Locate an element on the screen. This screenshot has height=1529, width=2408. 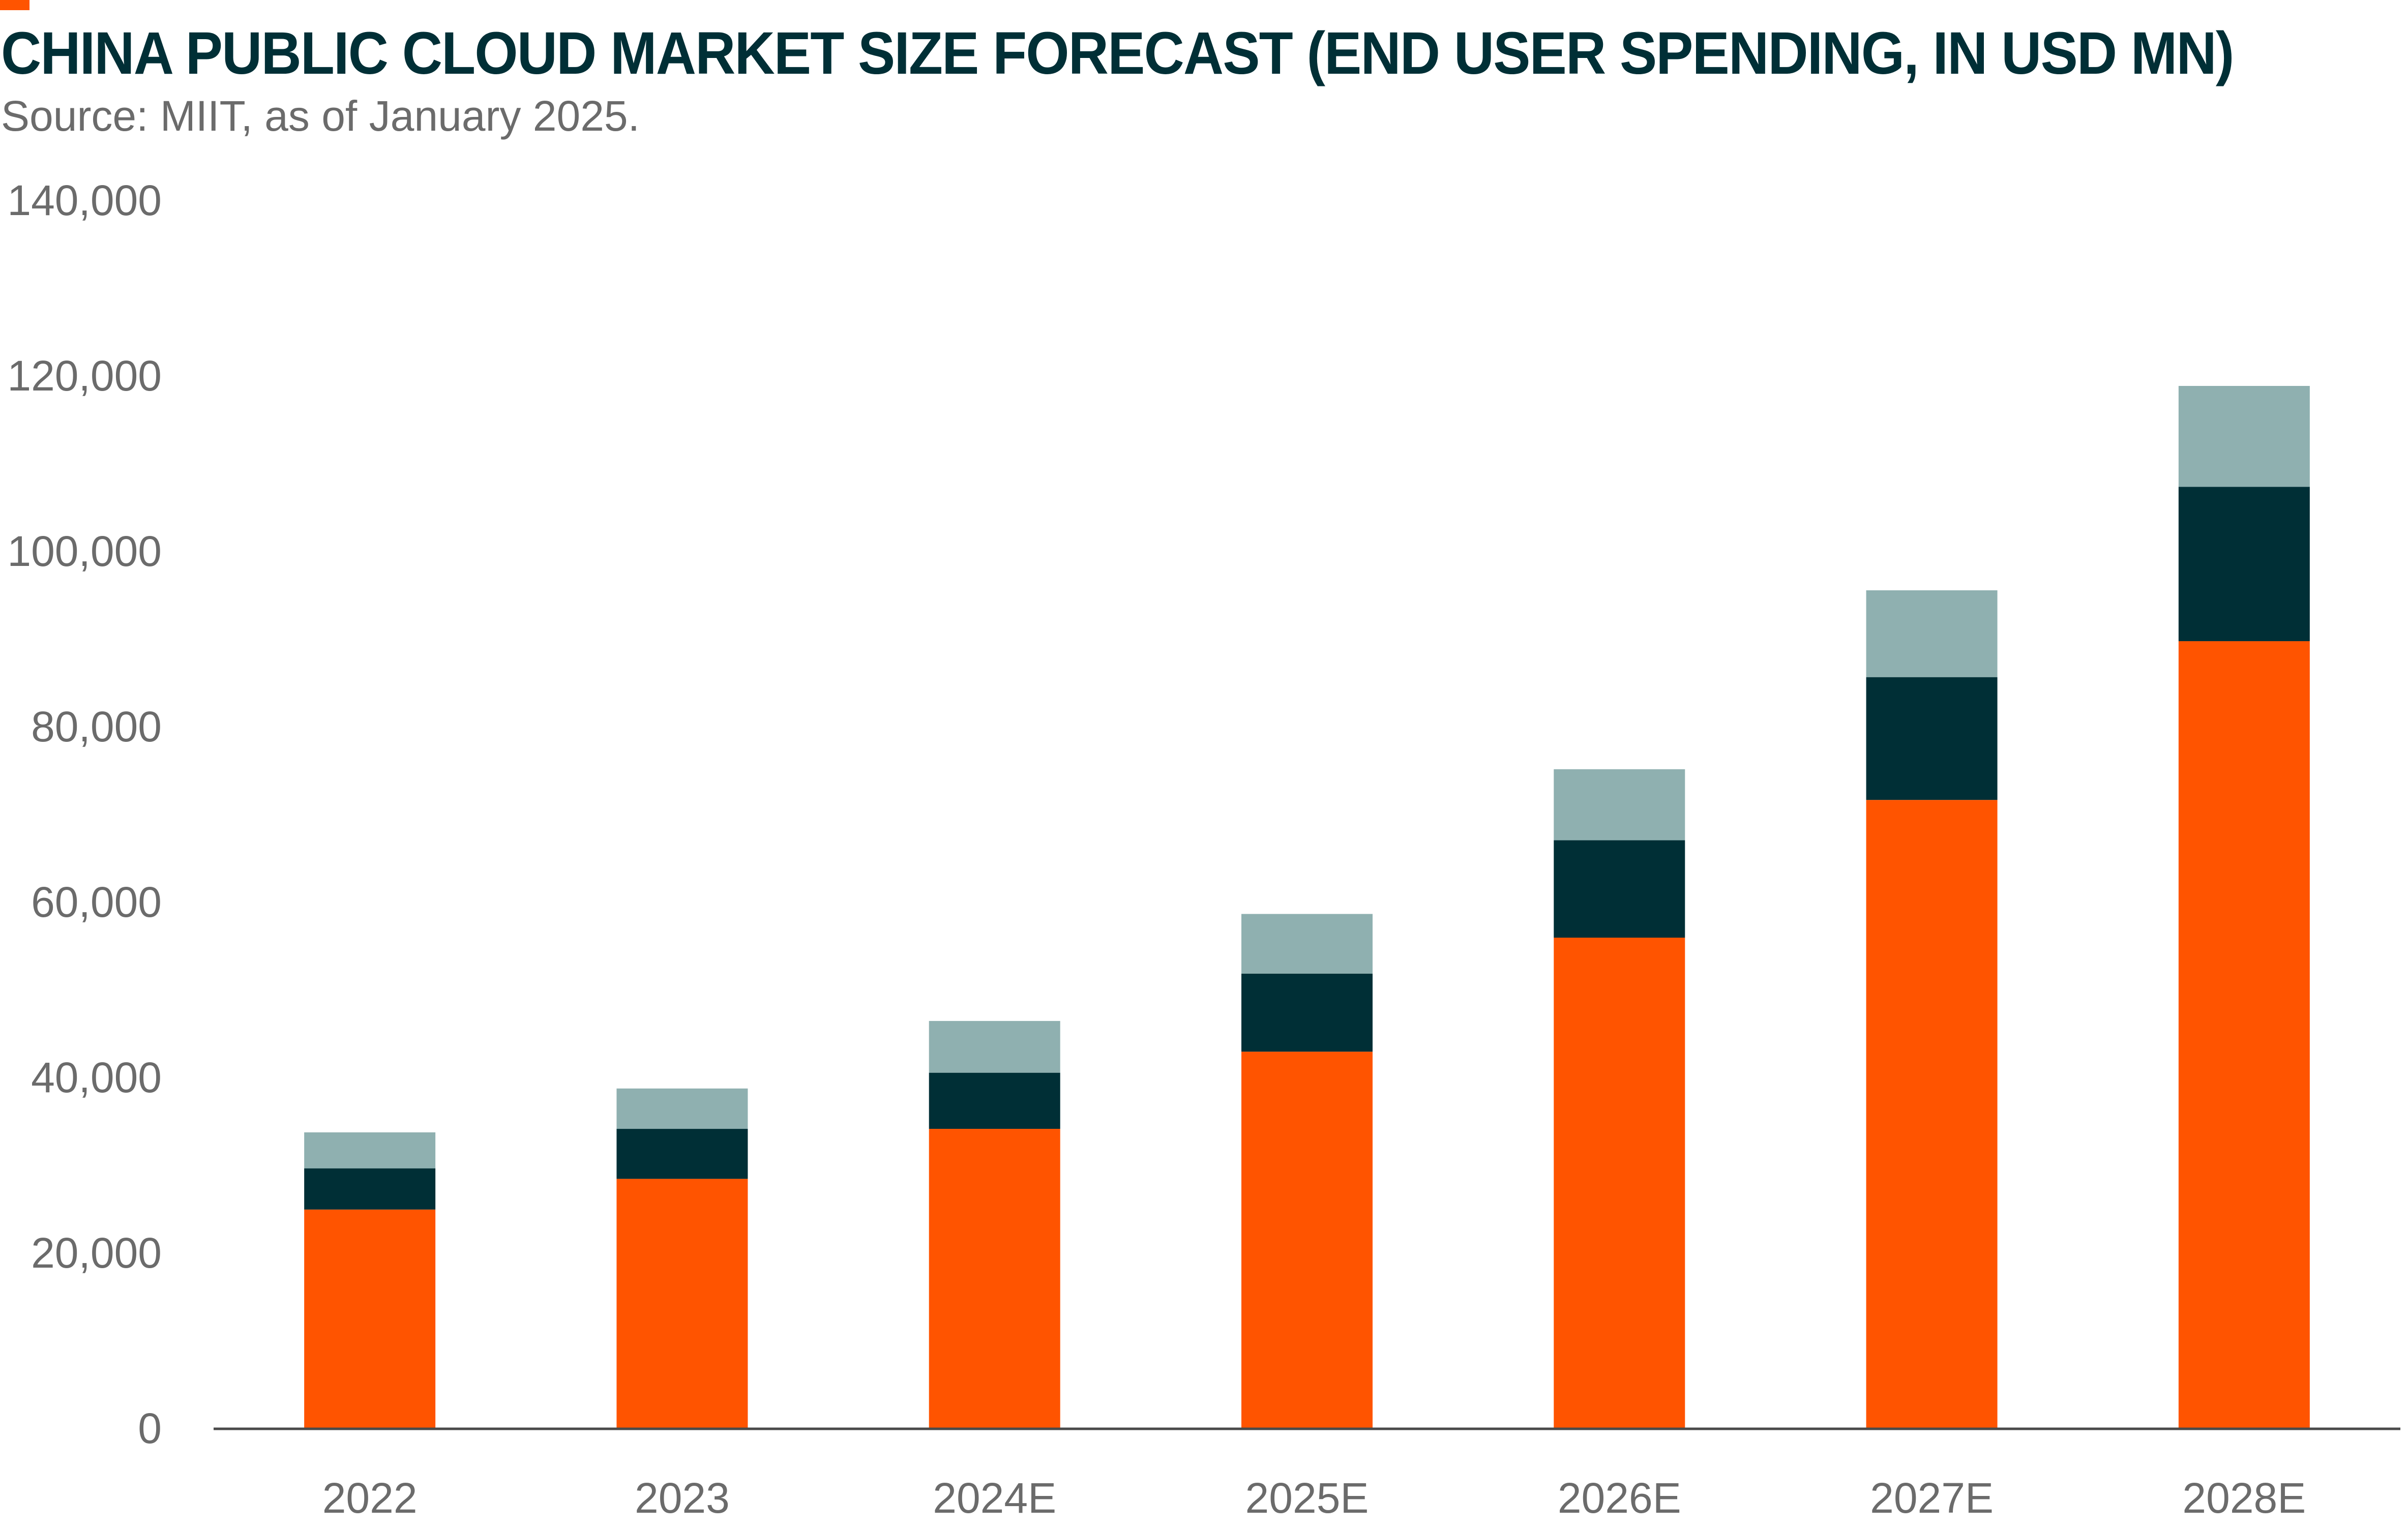
x-tick-label: 2024E is located at coordinates (995, 1498).